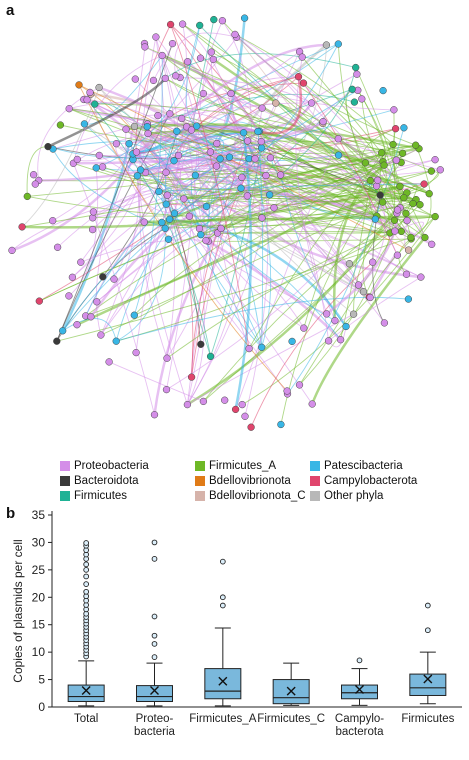  I want to click on y-tick-label: 15, so click(39, 625).